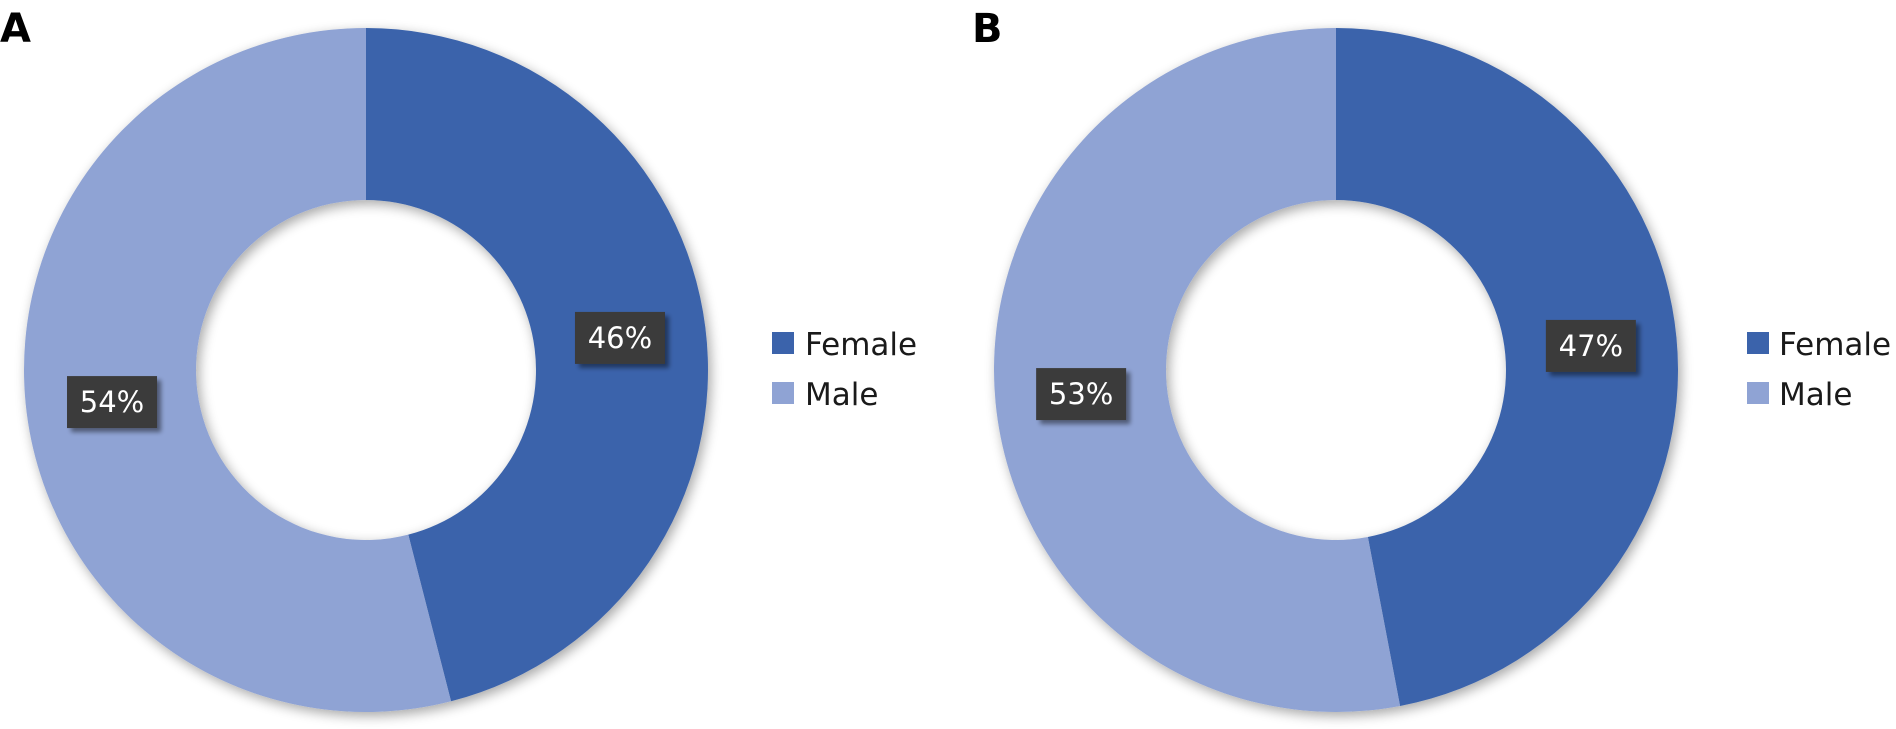 The image size is (1896, 729). I want to click on panel-letter-a: A, so click(15, 29).